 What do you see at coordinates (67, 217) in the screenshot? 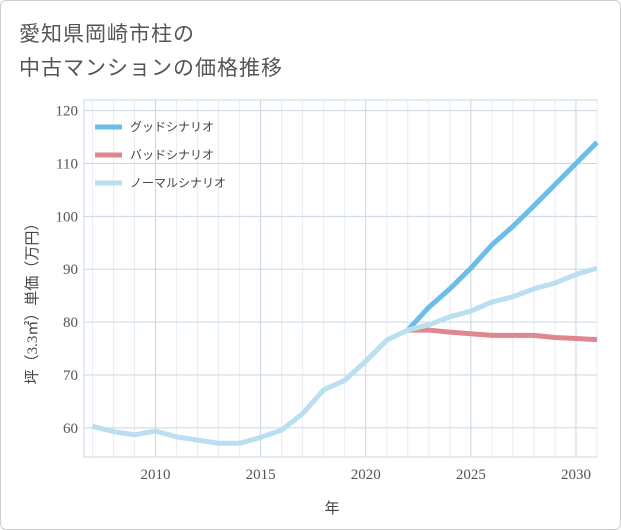
I see `y-tick-label: 100` at bounding box center [67, 217].